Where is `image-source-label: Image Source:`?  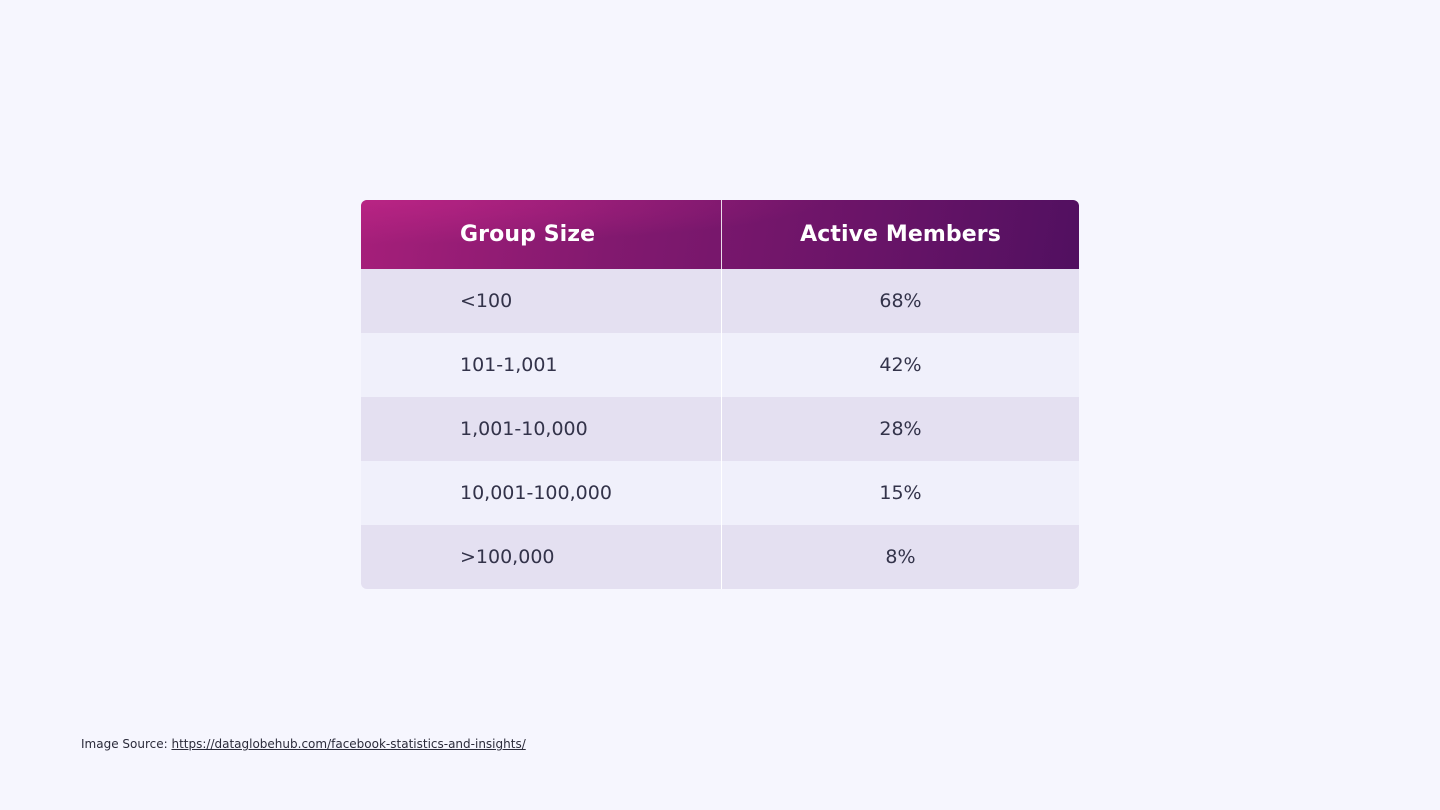
image-source-label: Image Source: is located at coordinates (126, 744).